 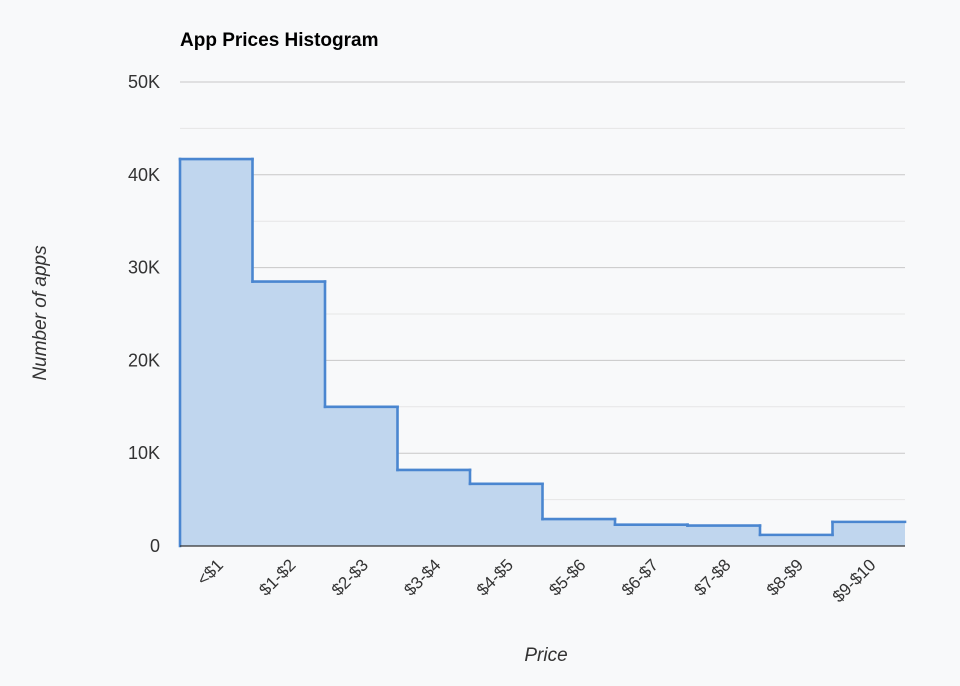 I want to click on y-axis-label: Number of apps, so click(x=40, y=313).